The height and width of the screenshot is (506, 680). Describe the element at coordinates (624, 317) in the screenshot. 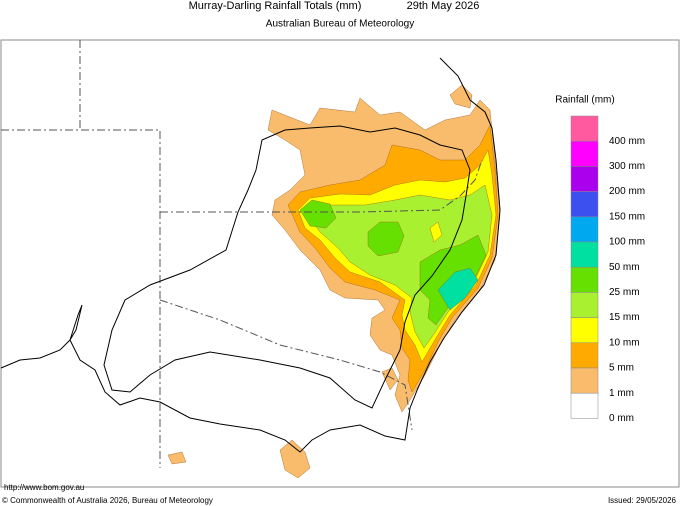

I see `legend-label: 15 mm` at that location.